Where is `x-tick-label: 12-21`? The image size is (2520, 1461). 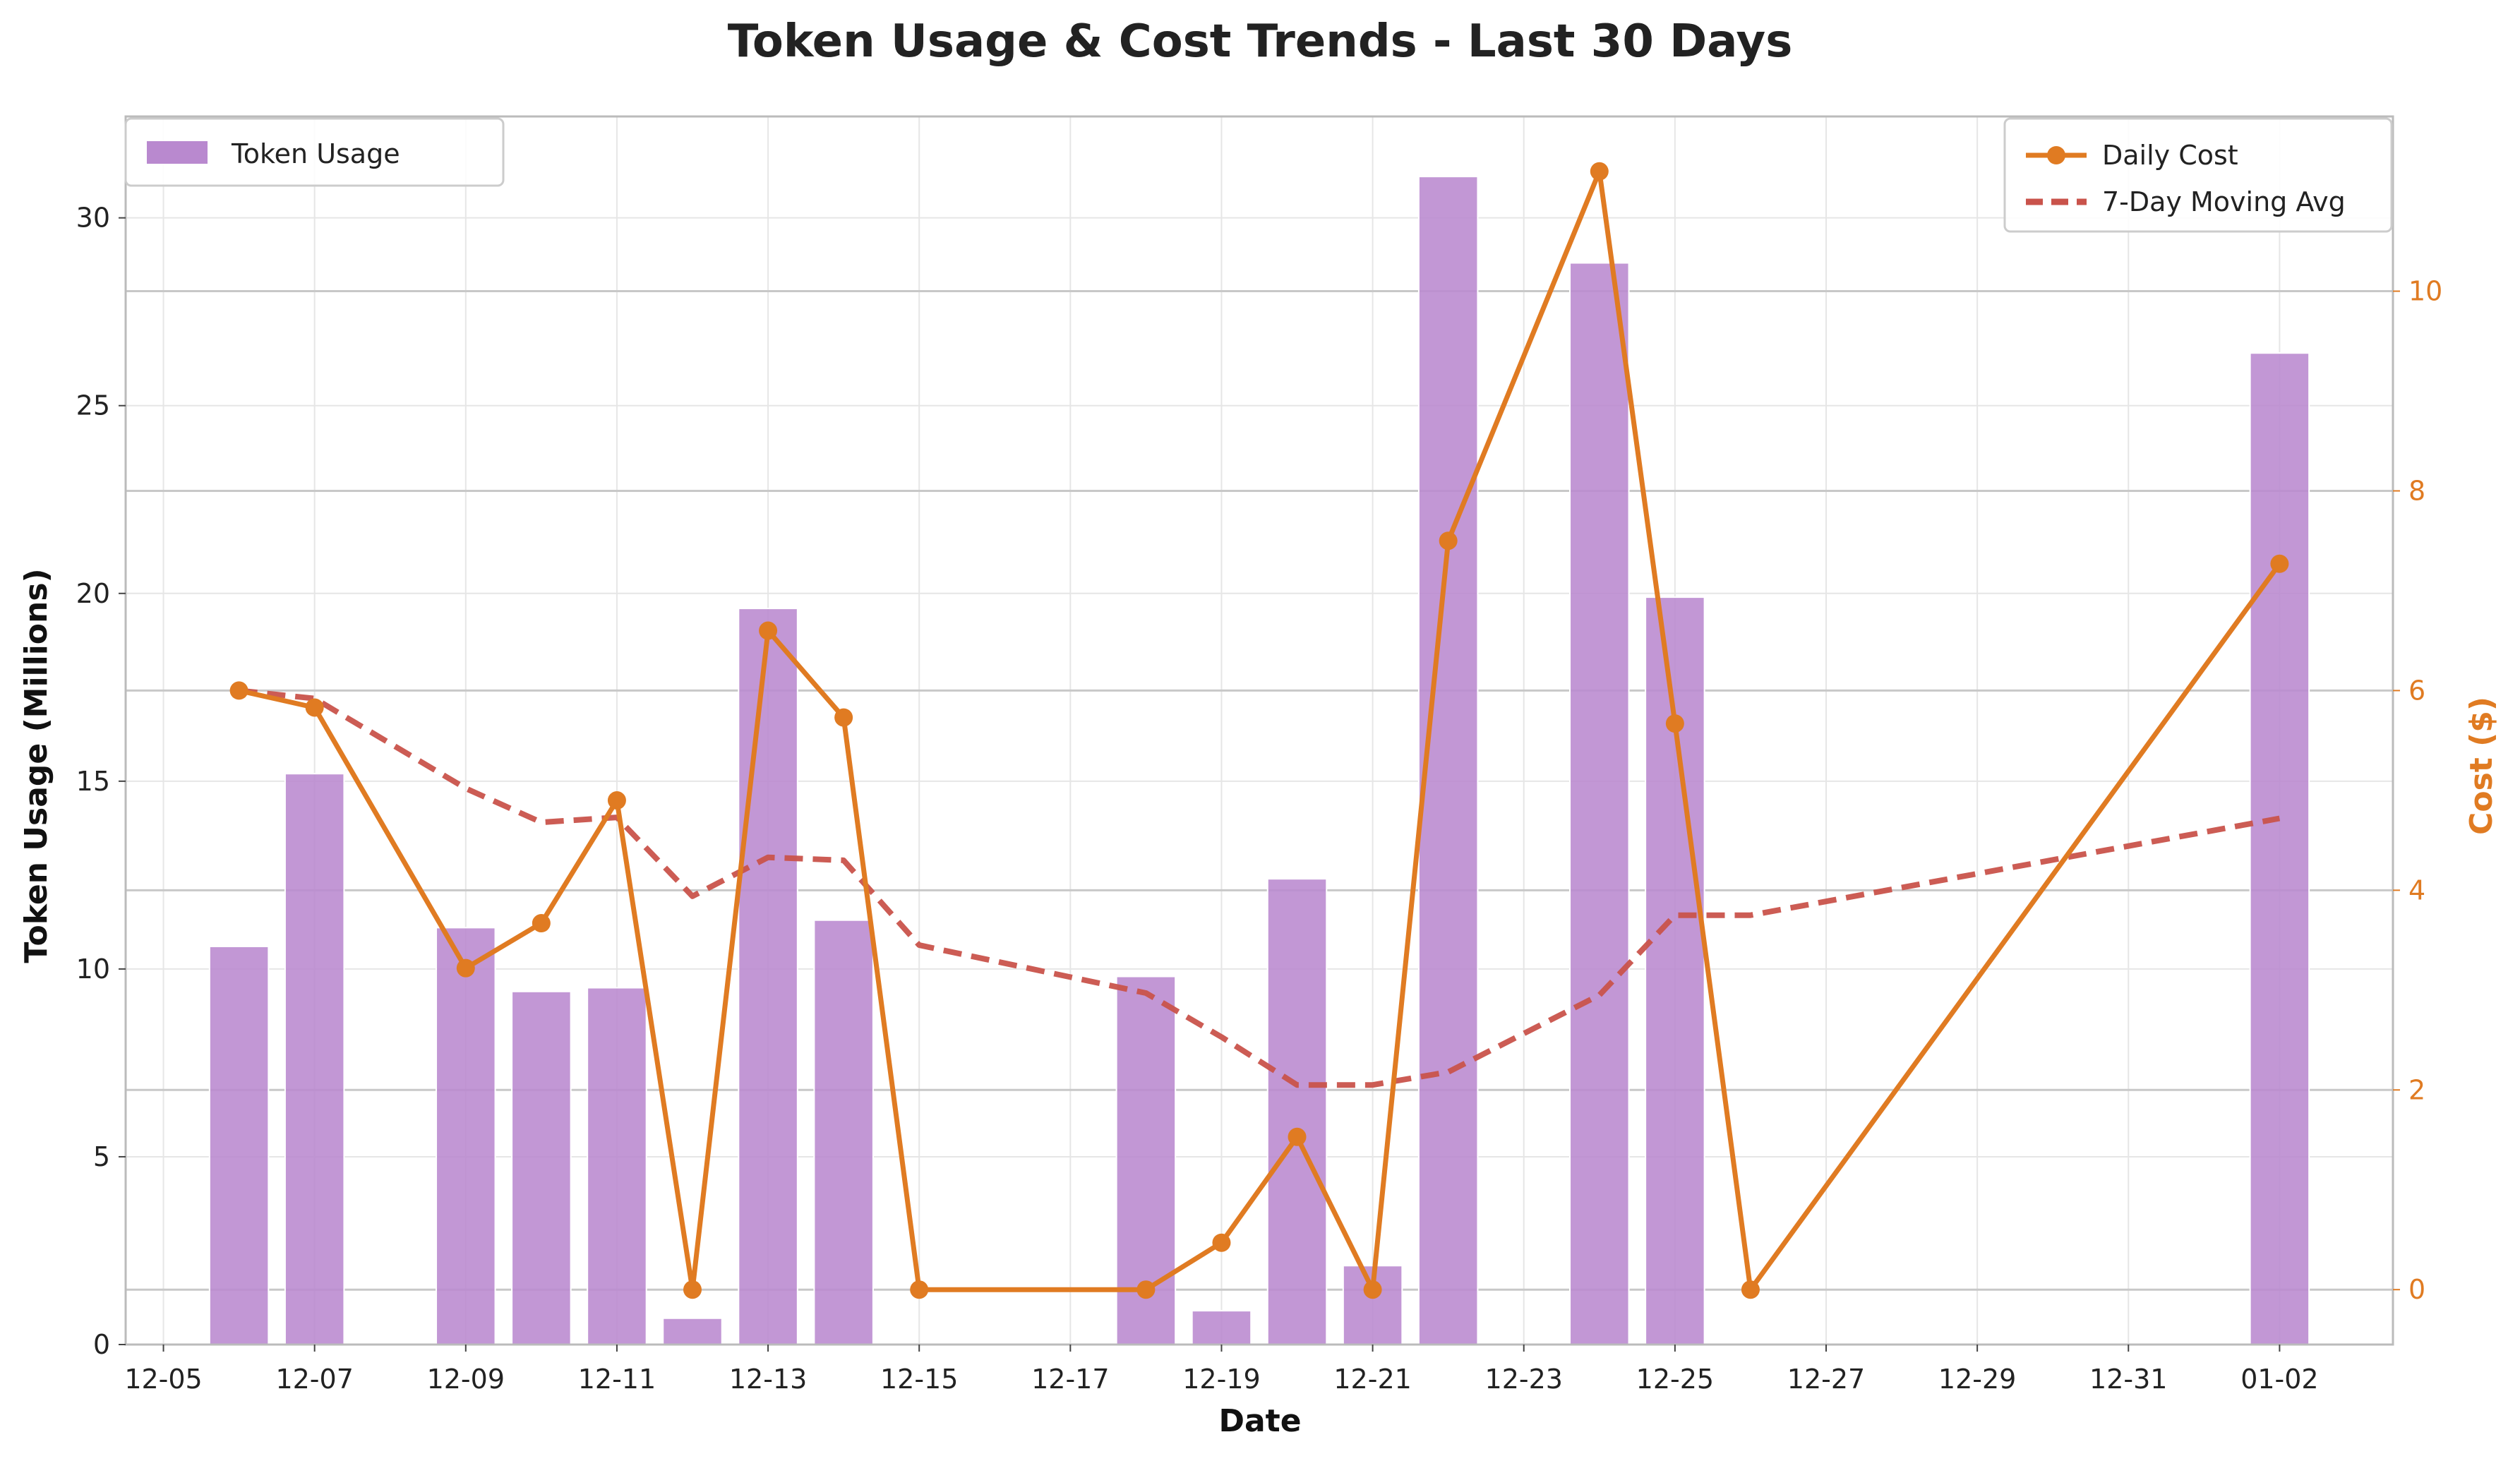
x-tick-label: 12-21 is located at coordinates (1372, 1379).